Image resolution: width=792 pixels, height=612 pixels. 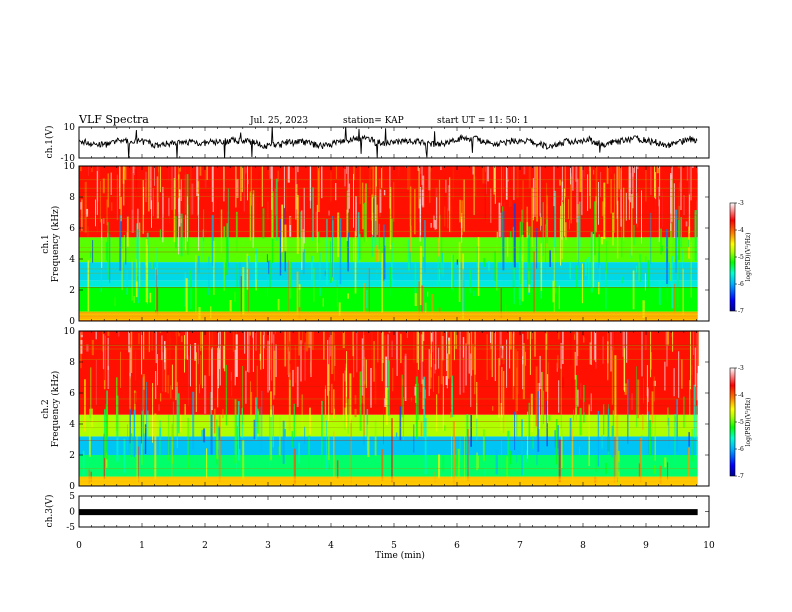 What do you see at coordinates (748, 257) in the screenshot?
I see `ch1-colorbar-label: log(PSD)(V²/Hz)` at bounding box center [748, 257].